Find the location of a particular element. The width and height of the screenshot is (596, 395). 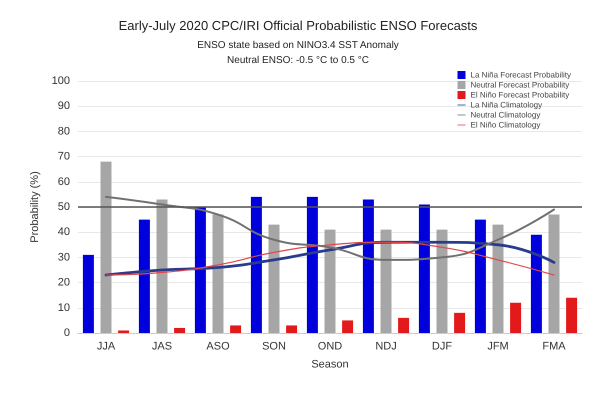

legend-label: La Niña Climatology is located at coordinates (506, 105).